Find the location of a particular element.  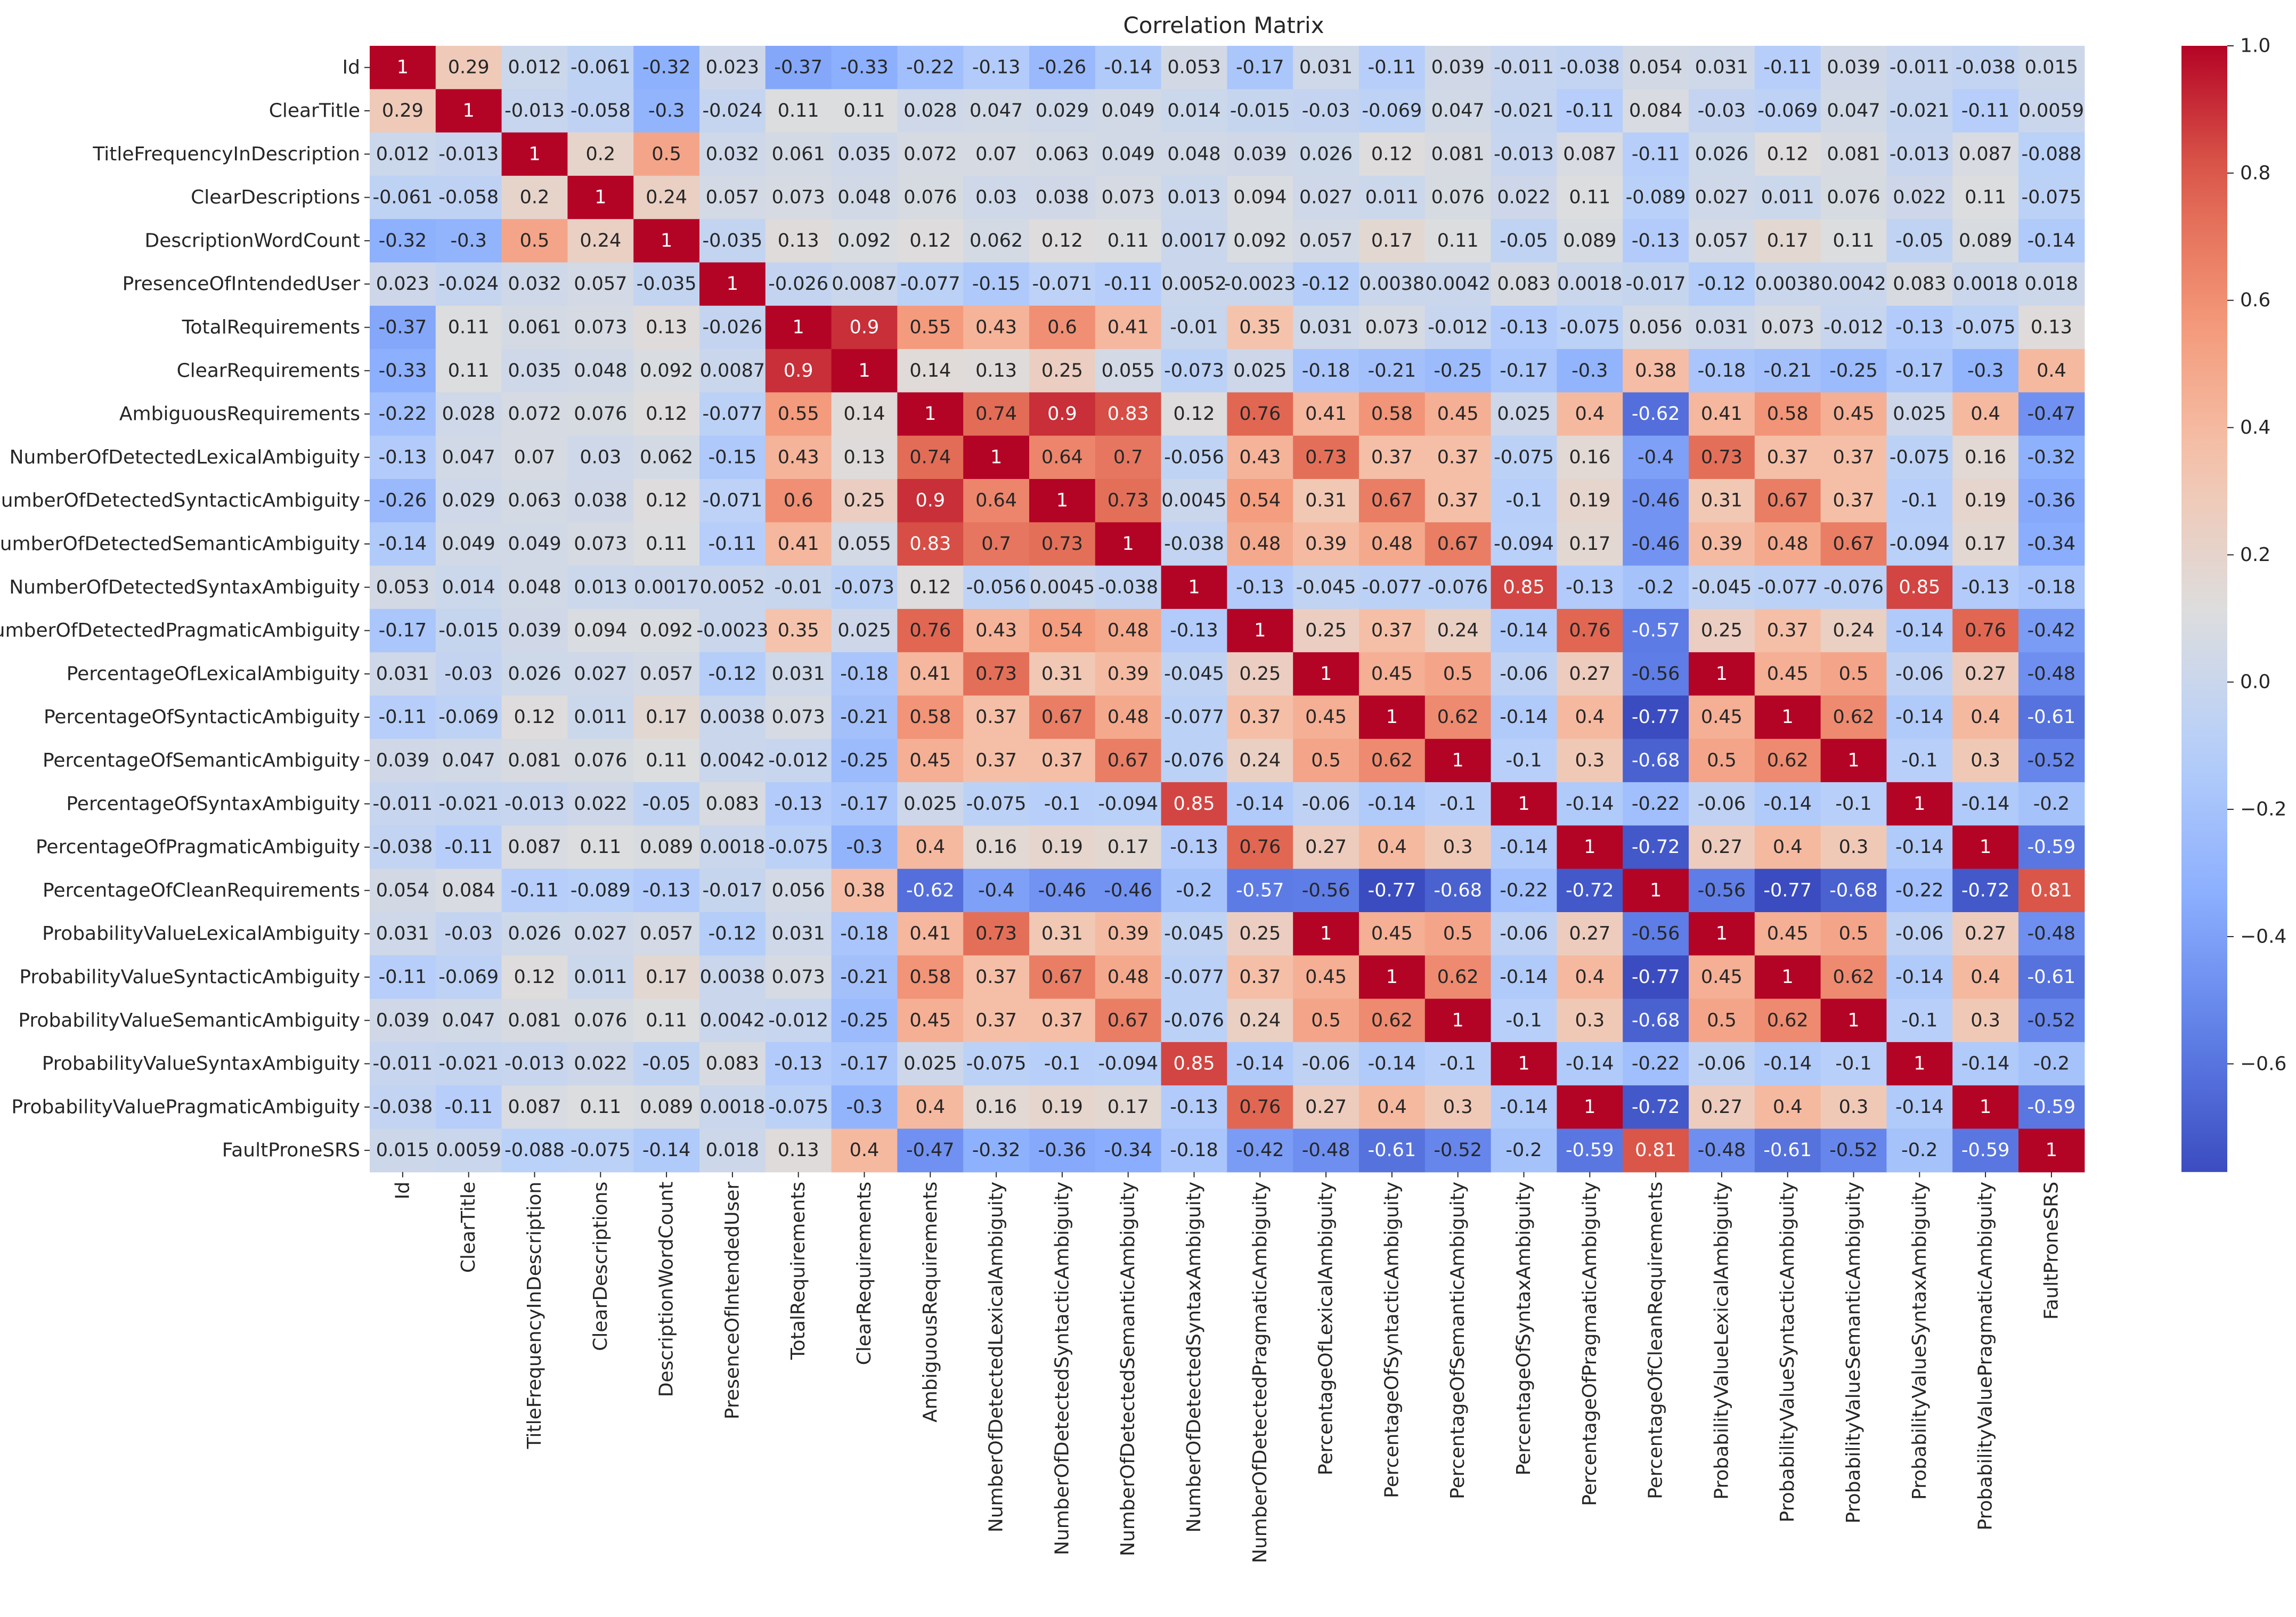

cell-value-label: 0.022 is located at coordinates (1523, 197).